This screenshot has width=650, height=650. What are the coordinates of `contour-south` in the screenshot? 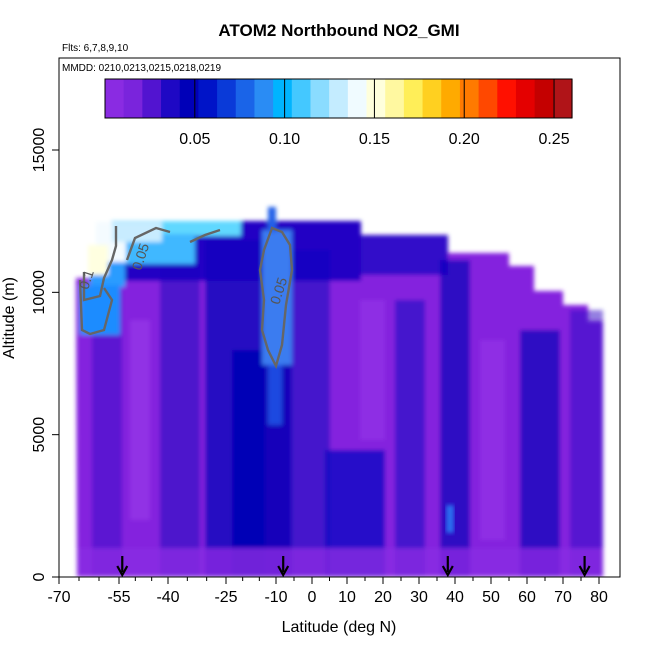 It's located at (100, 264).